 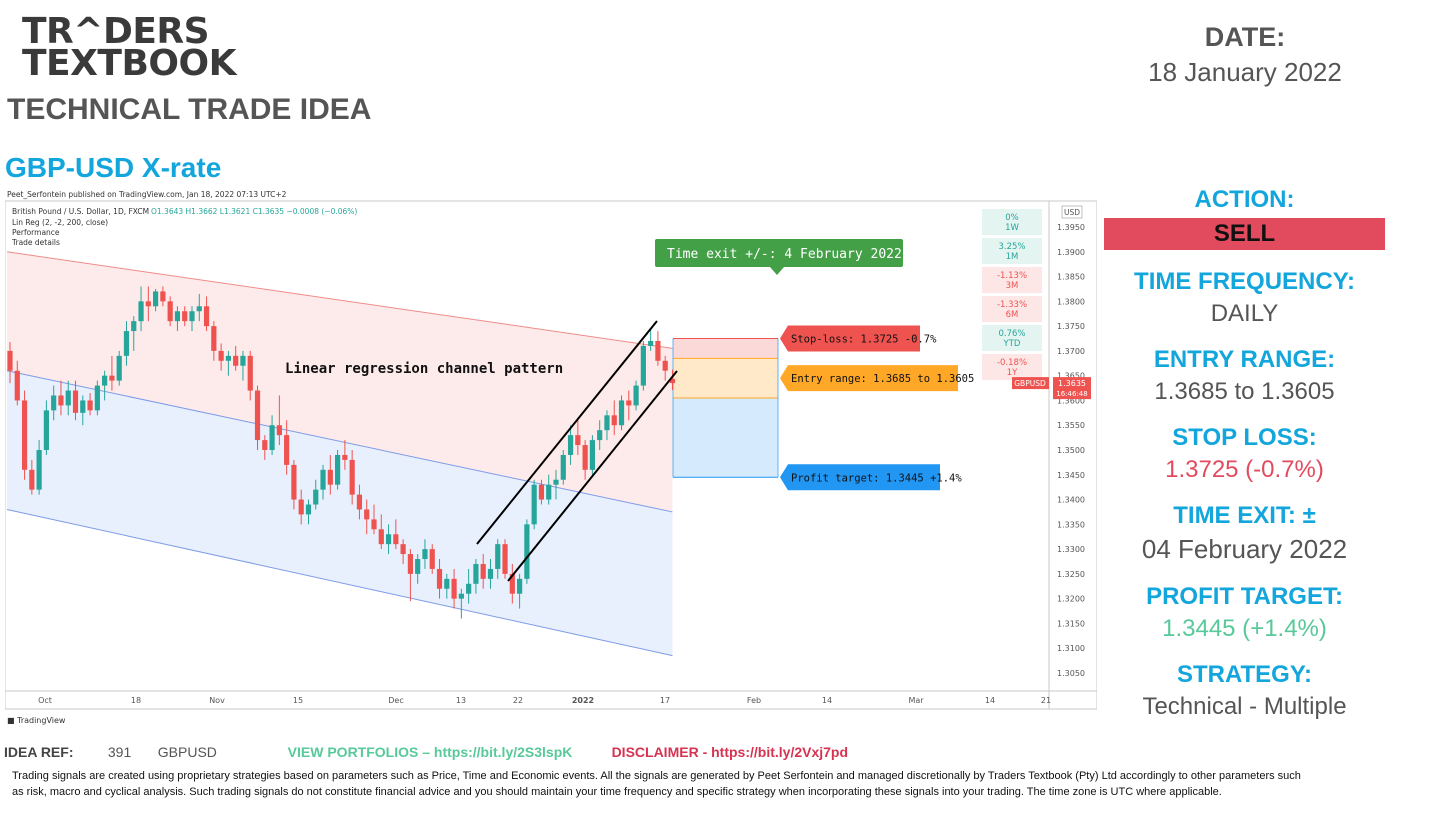 I want to click on x-tick-label: Dec, so click(x=395, y=700).